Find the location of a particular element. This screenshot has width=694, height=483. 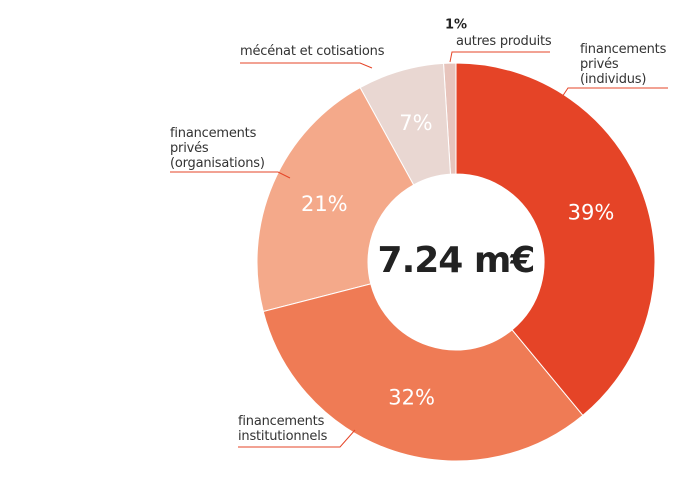

category-label: mécénat et cotisations is located at coordinates (312, 51).